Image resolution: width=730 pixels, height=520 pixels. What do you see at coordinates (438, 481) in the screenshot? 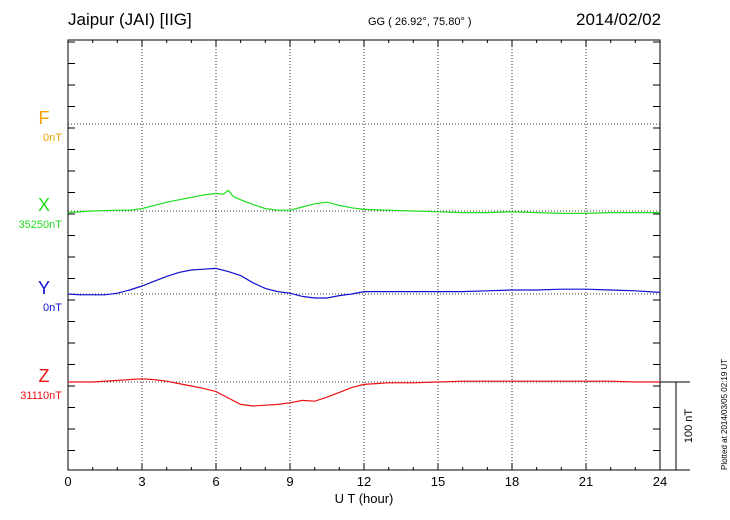
I see `x-tick-label: 15` at bounding box center [438, 481].